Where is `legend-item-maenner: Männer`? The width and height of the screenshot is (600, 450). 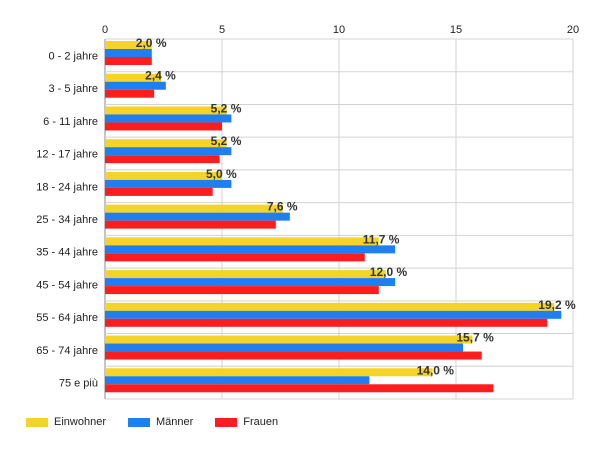 legend-item-maenner: Männer is located at coordinates (160, 422).